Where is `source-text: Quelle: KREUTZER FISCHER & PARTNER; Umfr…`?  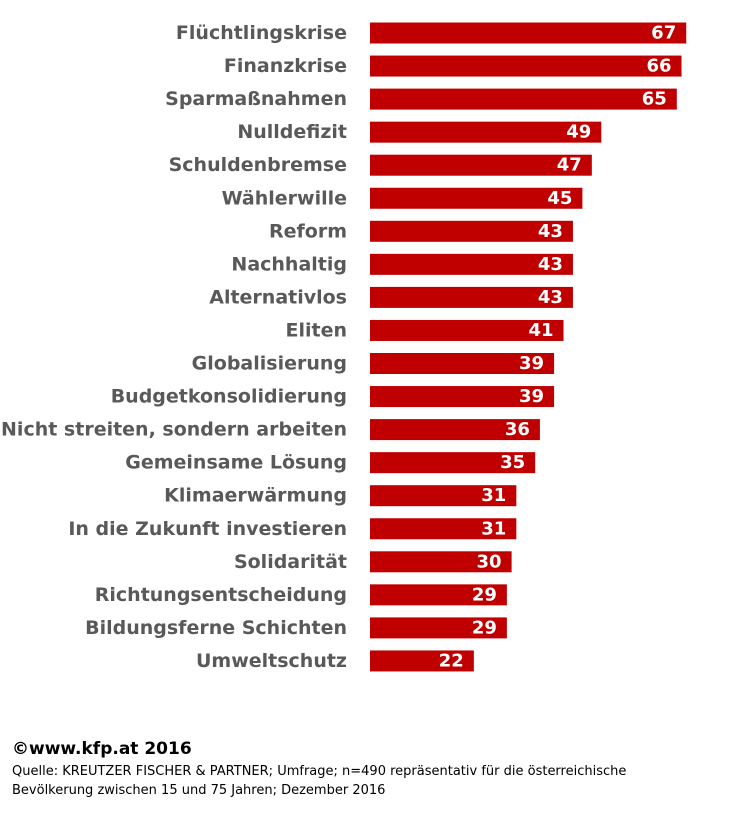 source-text: Quelle: KREUTZER FISCHER & PARTNER; Umfr… is located at coordinates (369, 781).